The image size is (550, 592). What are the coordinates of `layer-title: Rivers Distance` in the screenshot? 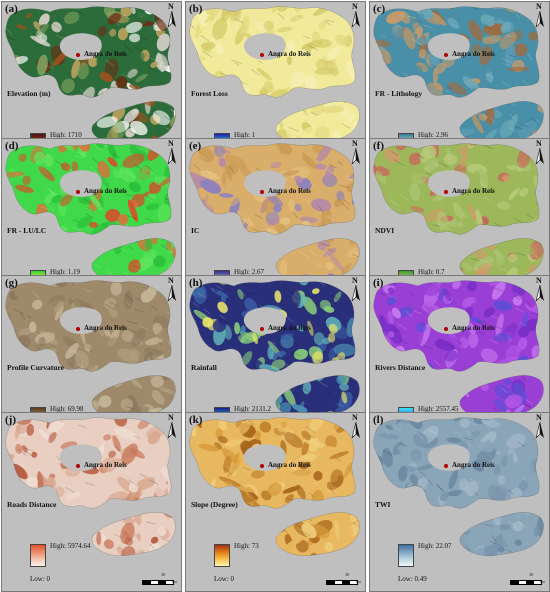 It's located at (400, 367).